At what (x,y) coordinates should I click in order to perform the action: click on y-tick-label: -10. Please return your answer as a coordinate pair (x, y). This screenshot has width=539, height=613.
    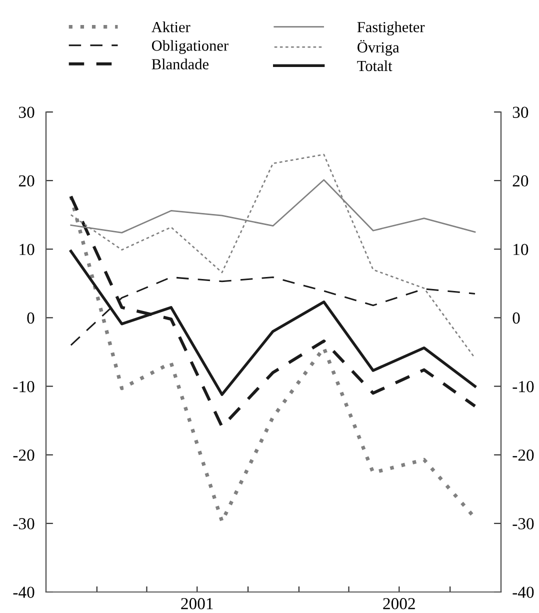
    Looking at the image, I should click on (23, 386).